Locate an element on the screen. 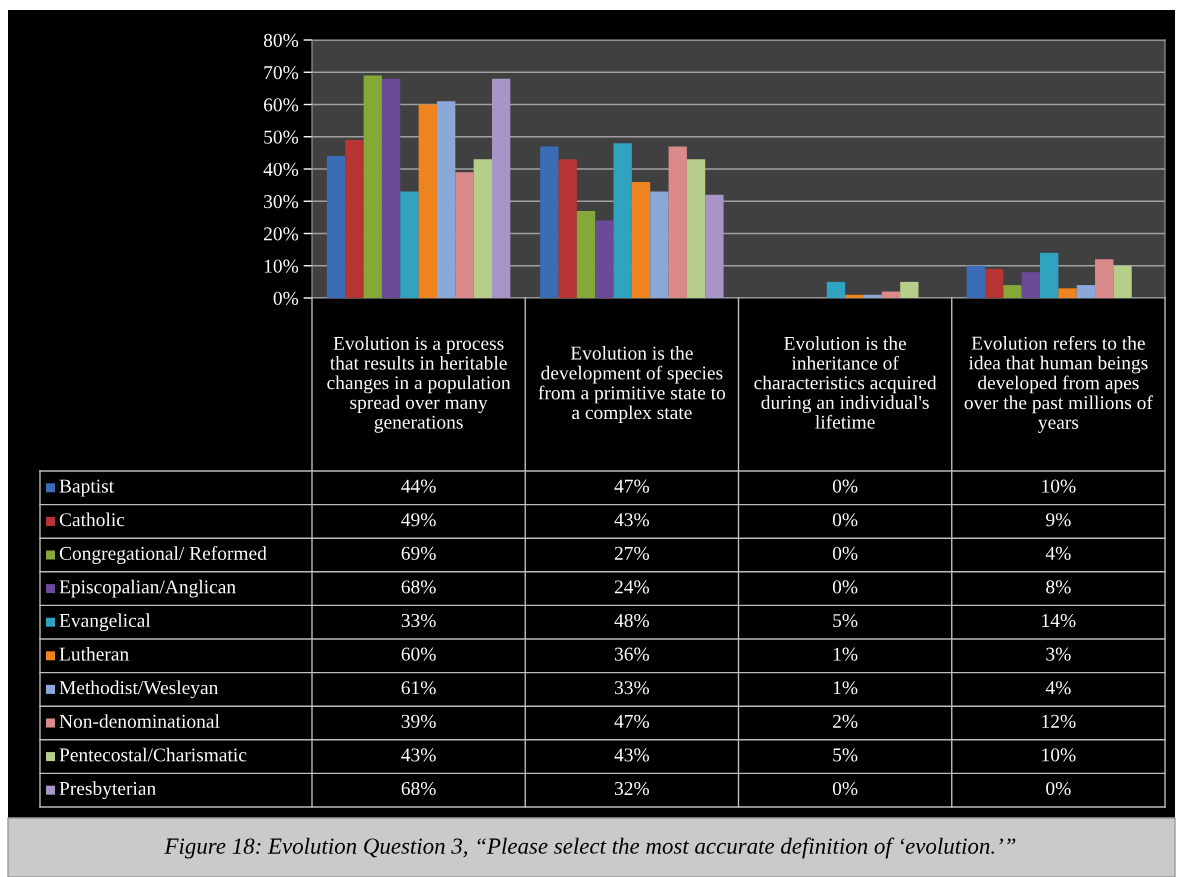 The image size is (1181, 877). data-label: 69% is located at coordinates (418, 553).